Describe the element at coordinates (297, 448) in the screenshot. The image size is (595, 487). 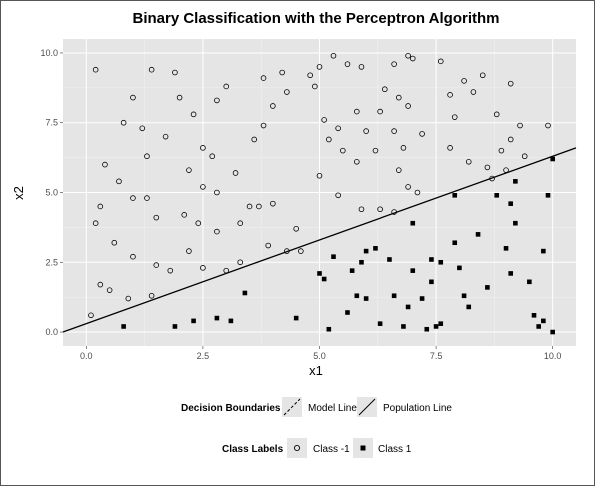
I see `legend-key-class-neg` at that location.